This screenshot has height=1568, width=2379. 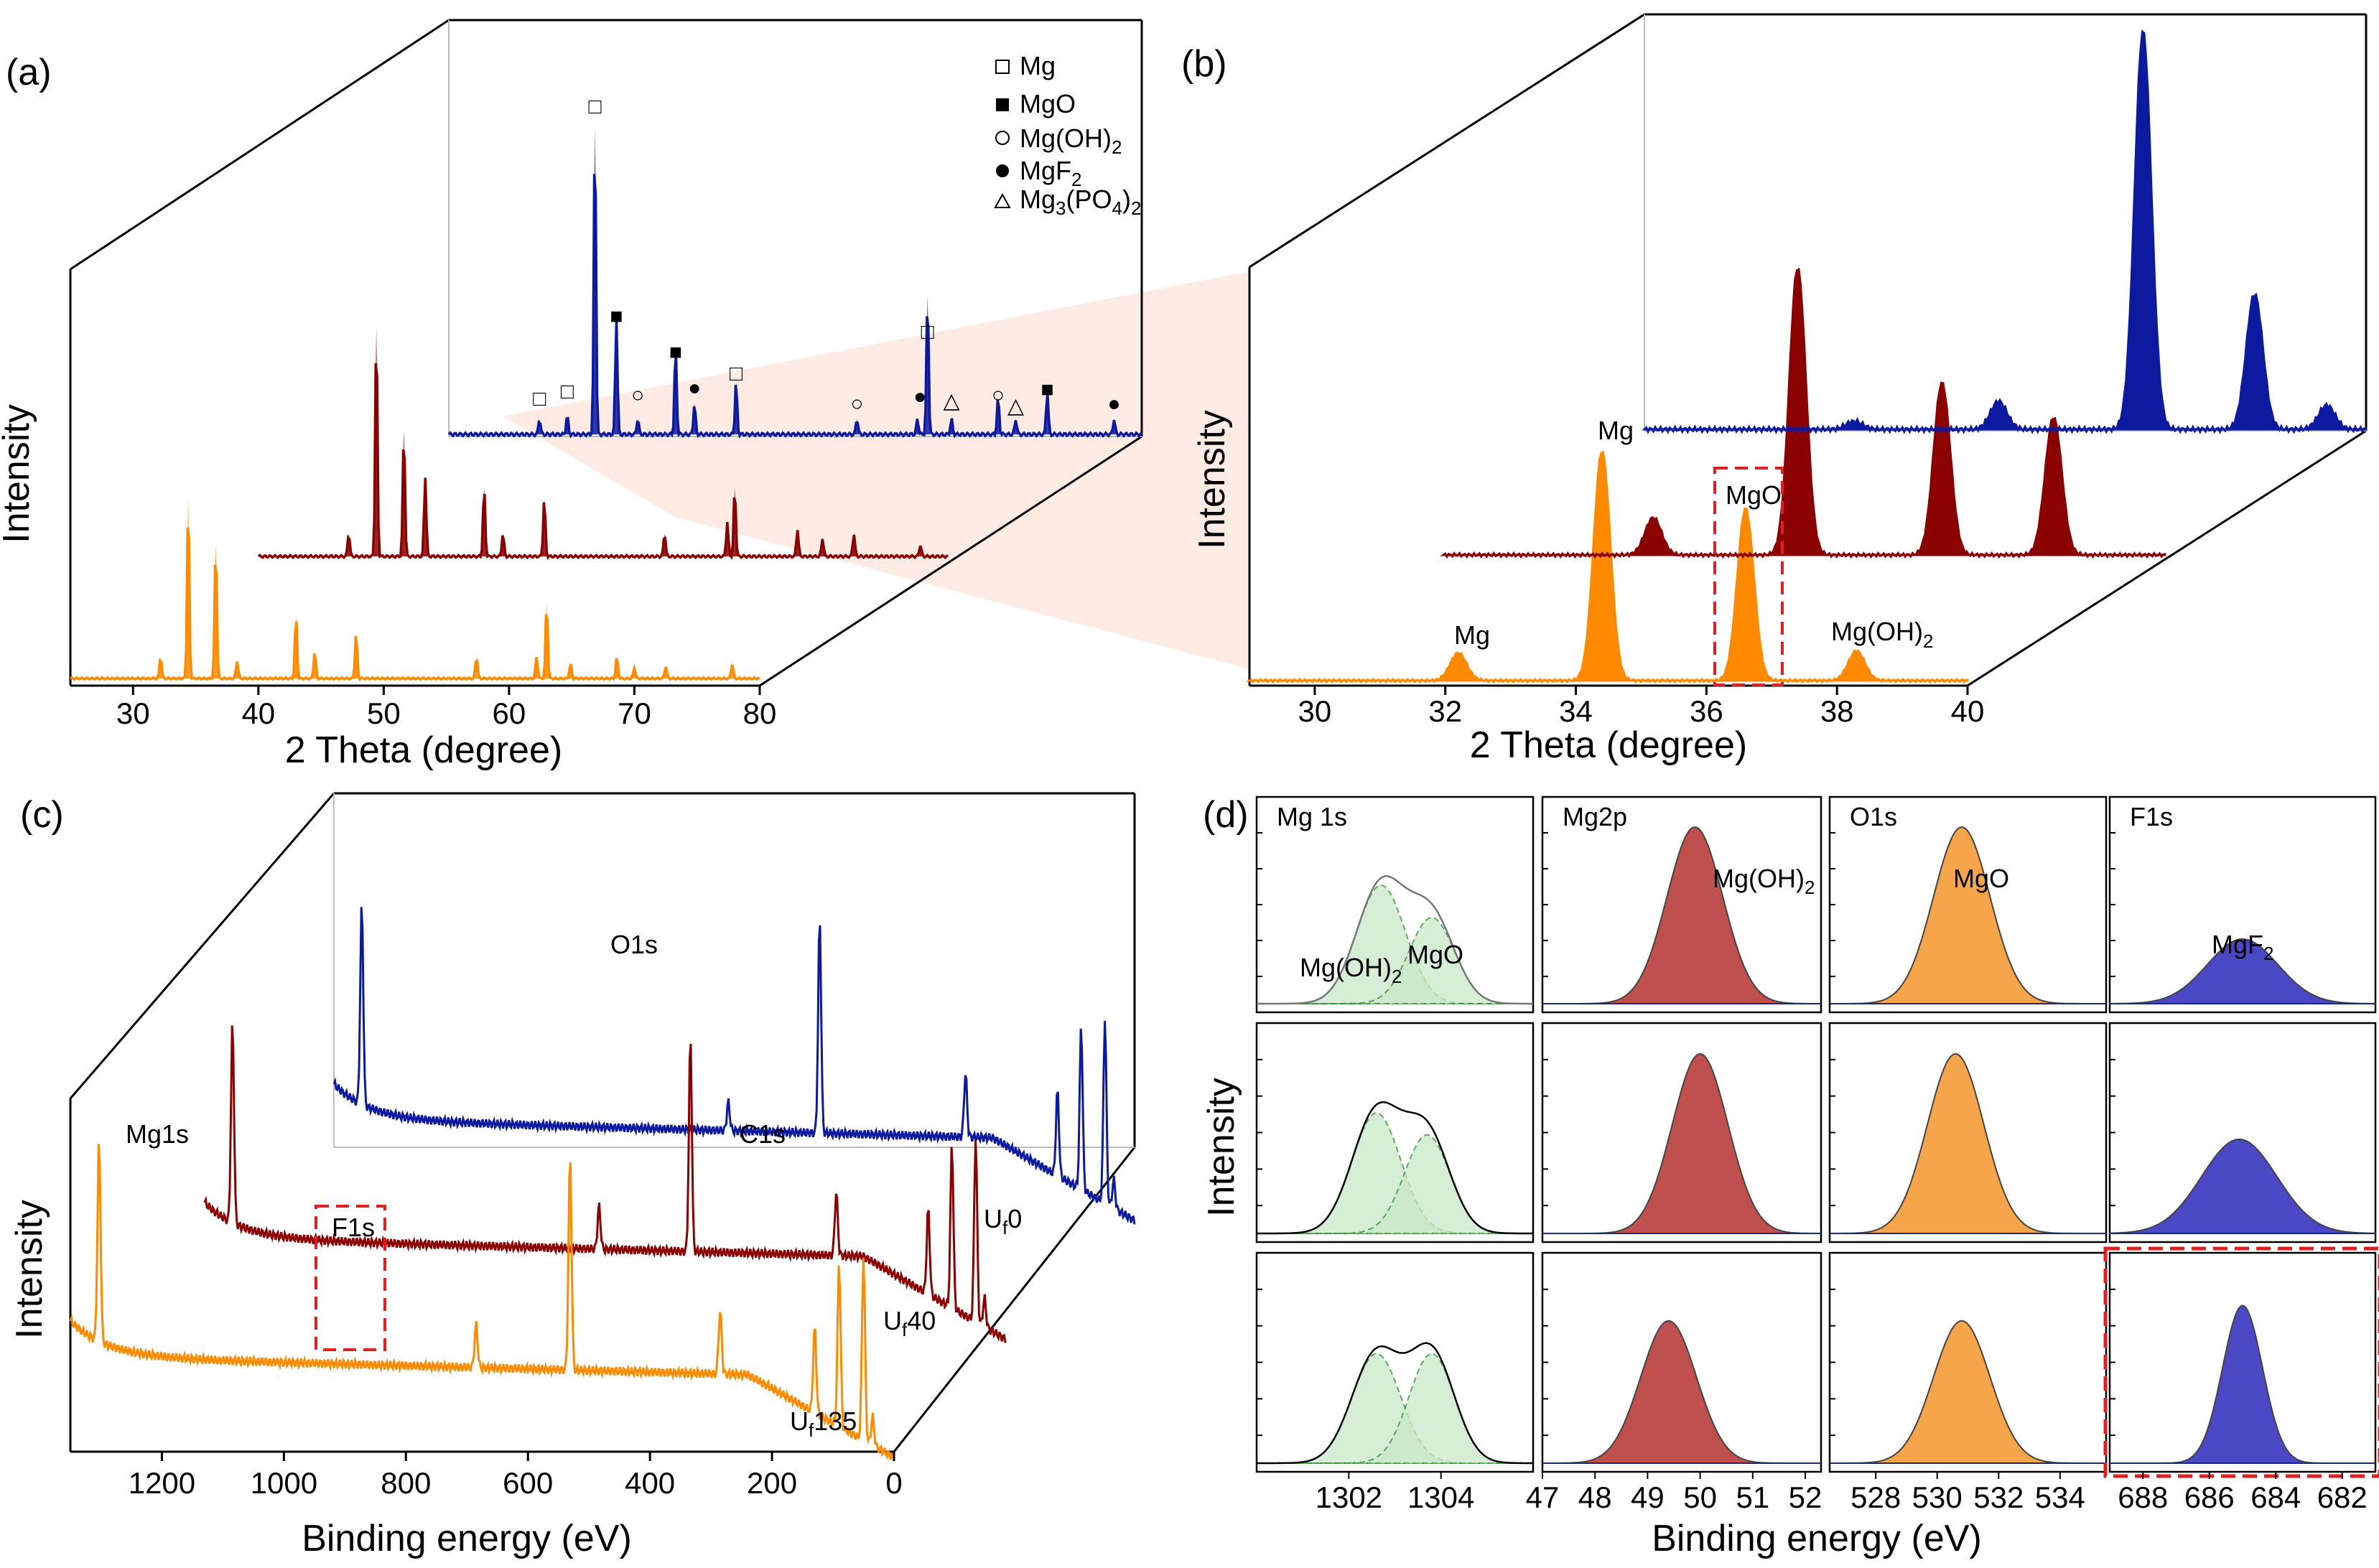 What do you see at coordinates (603, 461) in the screenshot?
I see `xrd-line-uf40` at bounding box center [603, 461].